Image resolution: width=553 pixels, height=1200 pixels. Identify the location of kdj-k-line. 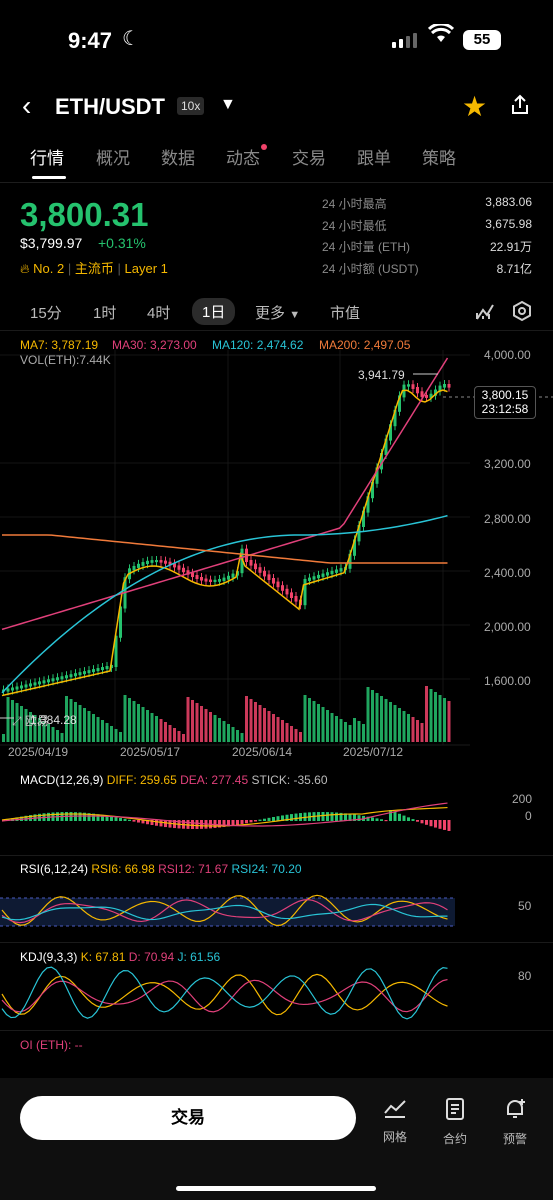
(224, 994).